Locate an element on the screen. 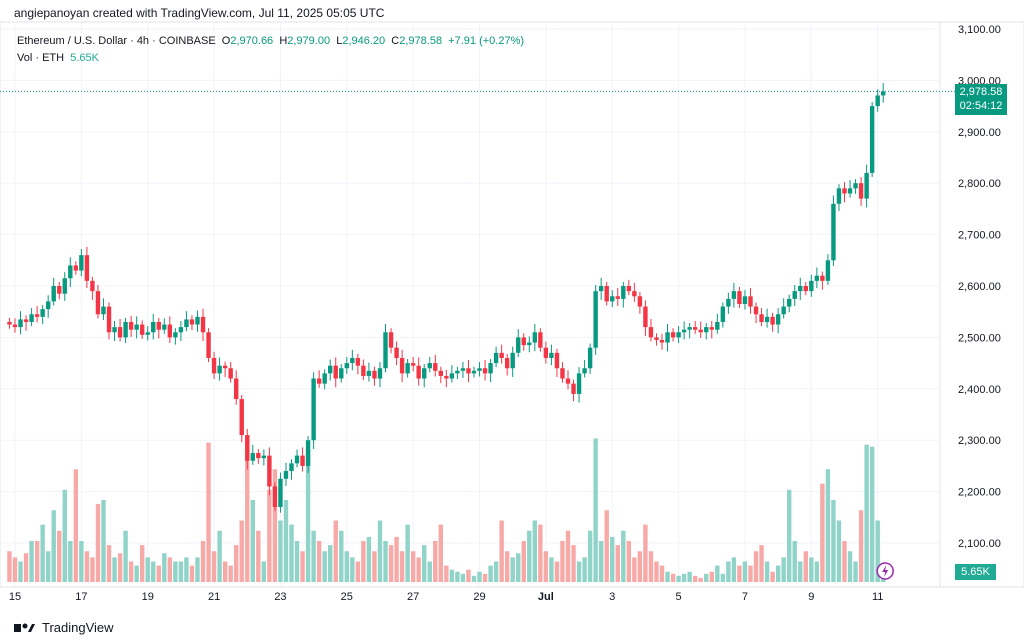  open-value: 2,970.66 is located at coordinates (252, 41).